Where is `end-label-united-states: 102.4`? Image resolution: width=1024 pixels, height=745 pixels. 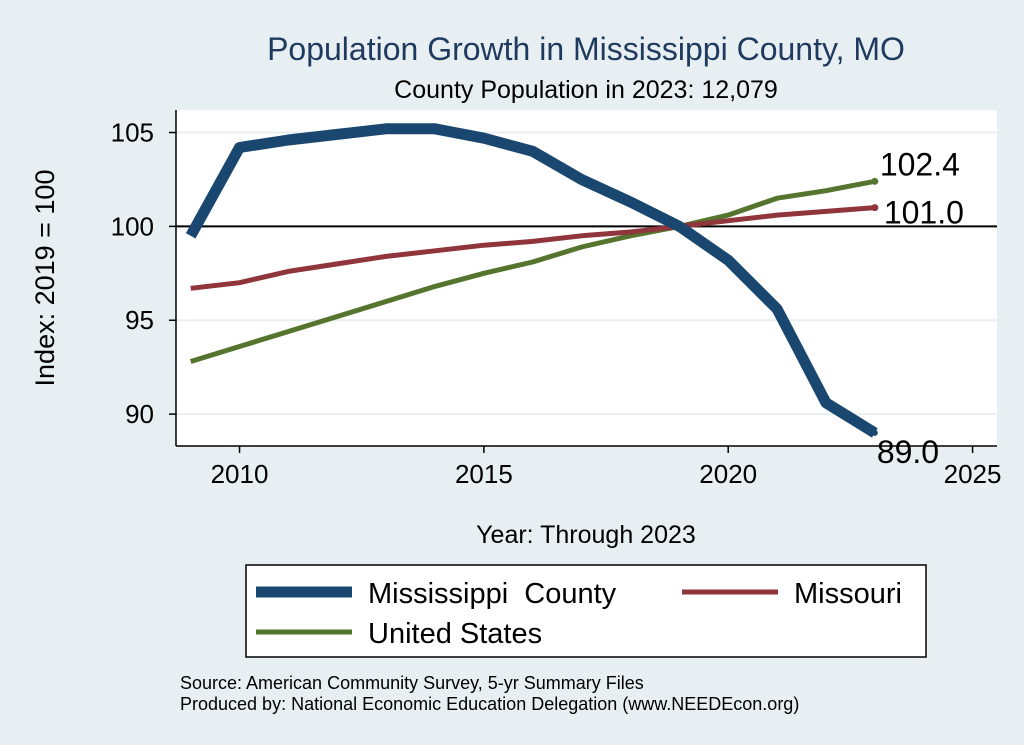 end-label-united-states: 102.4 is located at coordinates (920, 164).